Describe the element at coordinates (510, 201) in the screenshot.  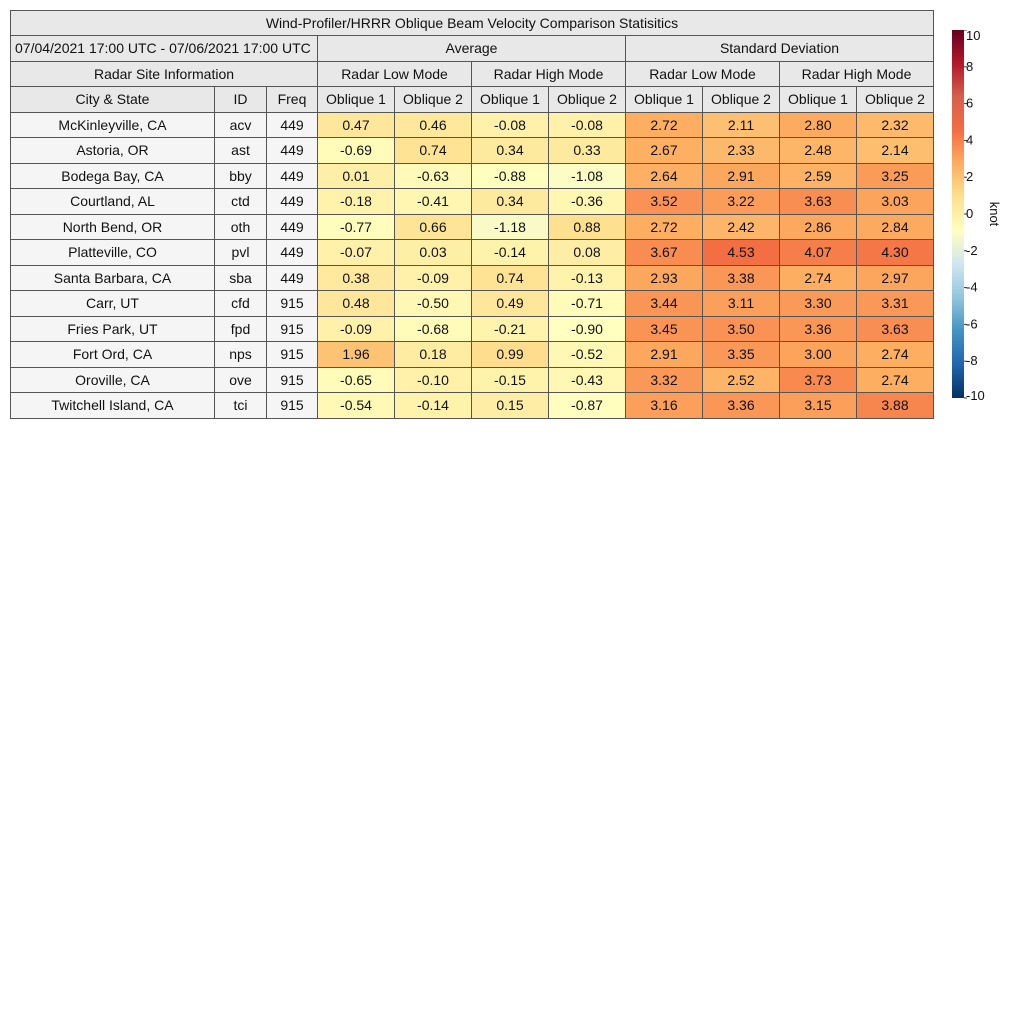
I see `heatmap-cell-avg-high-ob1: 0.34` at that location.